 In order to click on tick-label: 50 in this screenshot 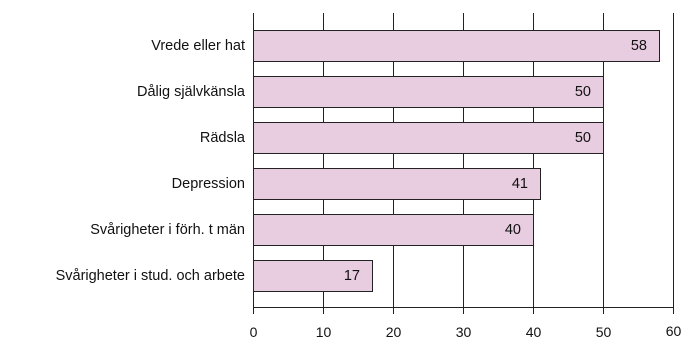, I will do `click(604, 332)`.